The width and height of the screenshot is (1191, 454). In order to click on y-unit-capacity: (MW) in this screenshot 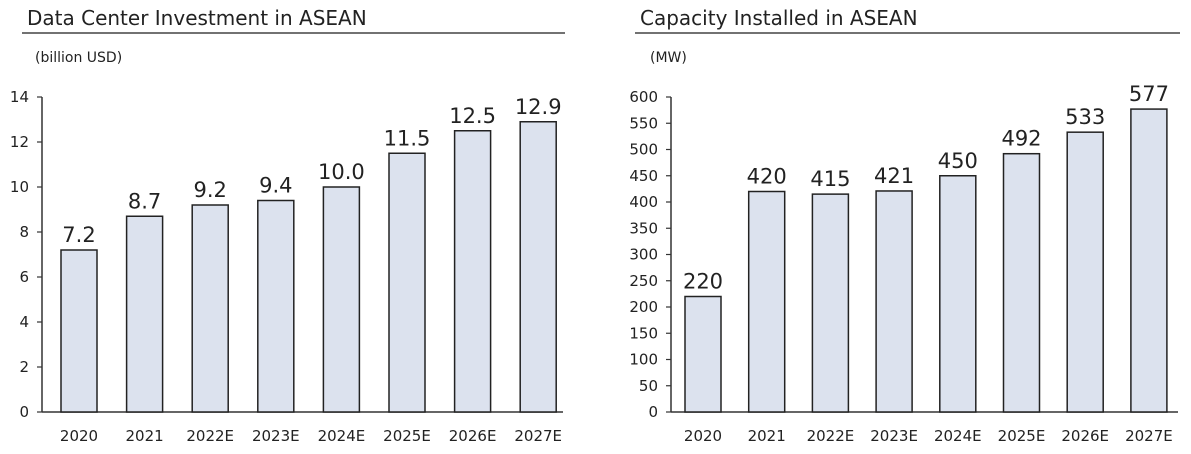, I will do `click(668, 58)`.